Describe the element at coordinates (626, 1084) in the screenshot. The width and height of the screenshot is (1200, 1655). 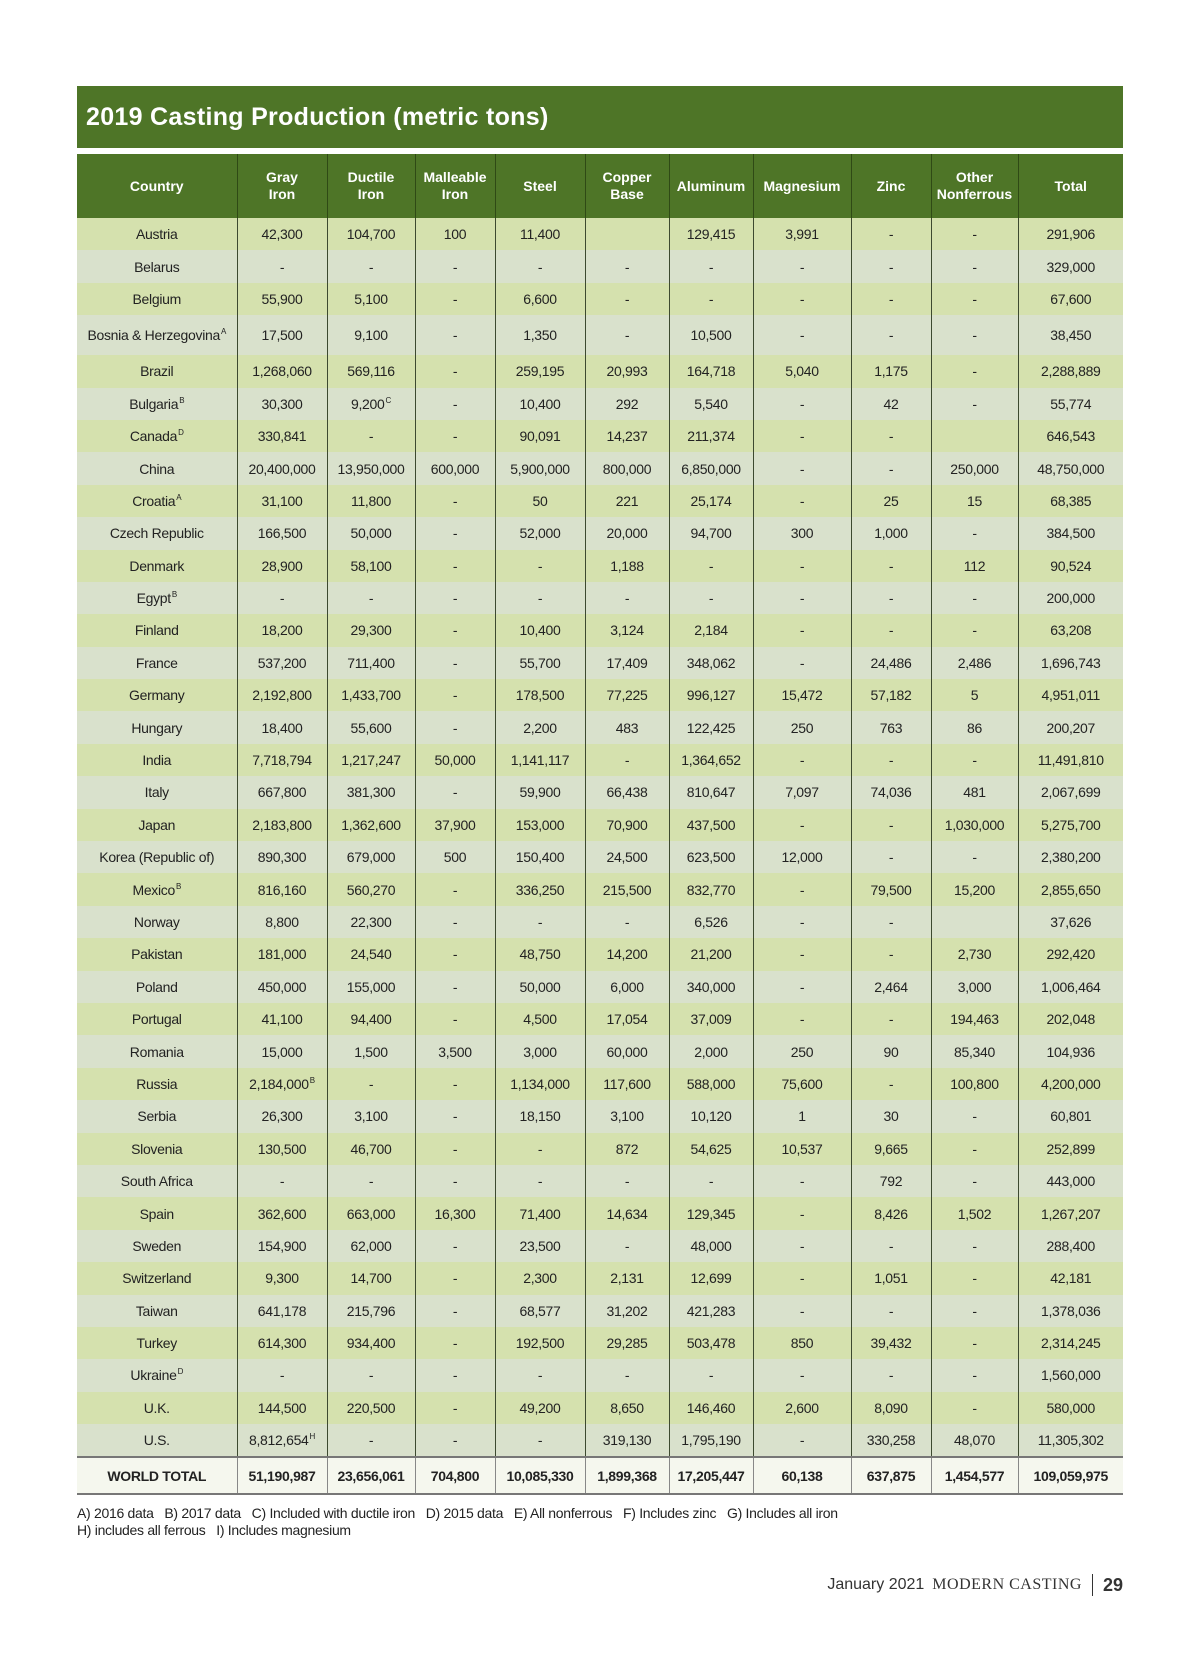
I see `table-cell: 117,600` at that location.